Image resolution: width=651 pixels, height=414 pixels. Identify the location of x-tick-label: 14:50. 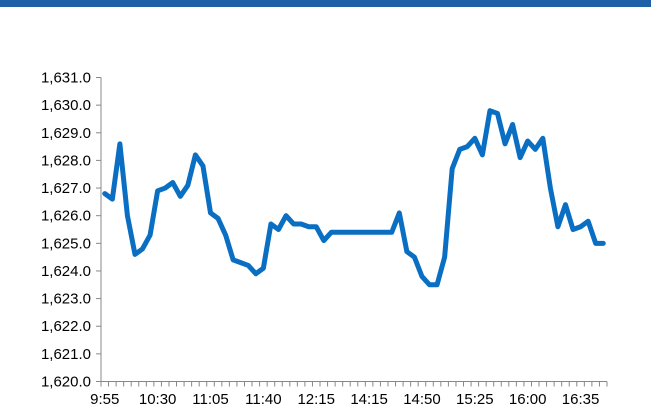
(422, 399).